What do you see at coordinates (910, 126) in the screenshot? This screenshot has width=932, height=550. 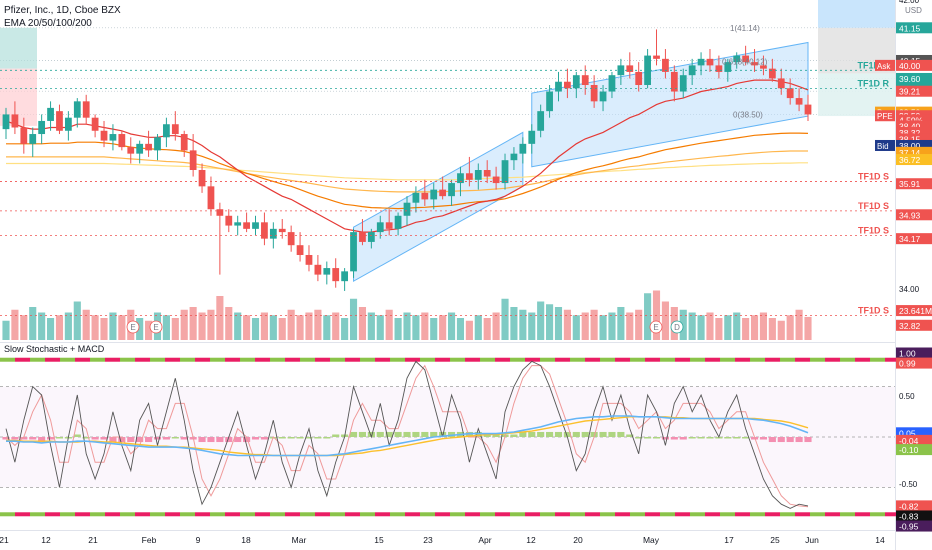 I see `price-label: 38.40` at bounding box center [910, 126].